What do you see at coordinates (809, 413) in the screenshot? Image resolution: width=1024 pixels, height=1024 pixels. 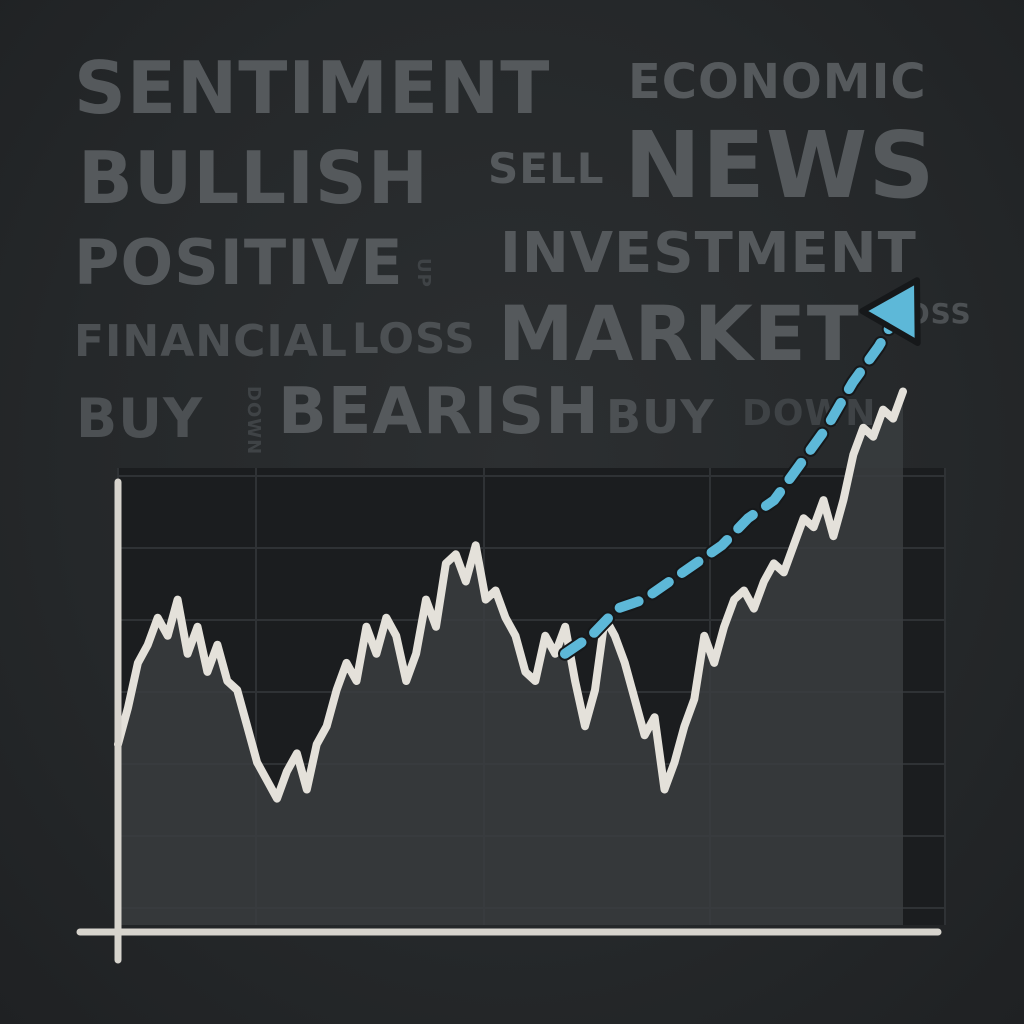 I see `word-down: DOWN` at bounding box center [809, 413].